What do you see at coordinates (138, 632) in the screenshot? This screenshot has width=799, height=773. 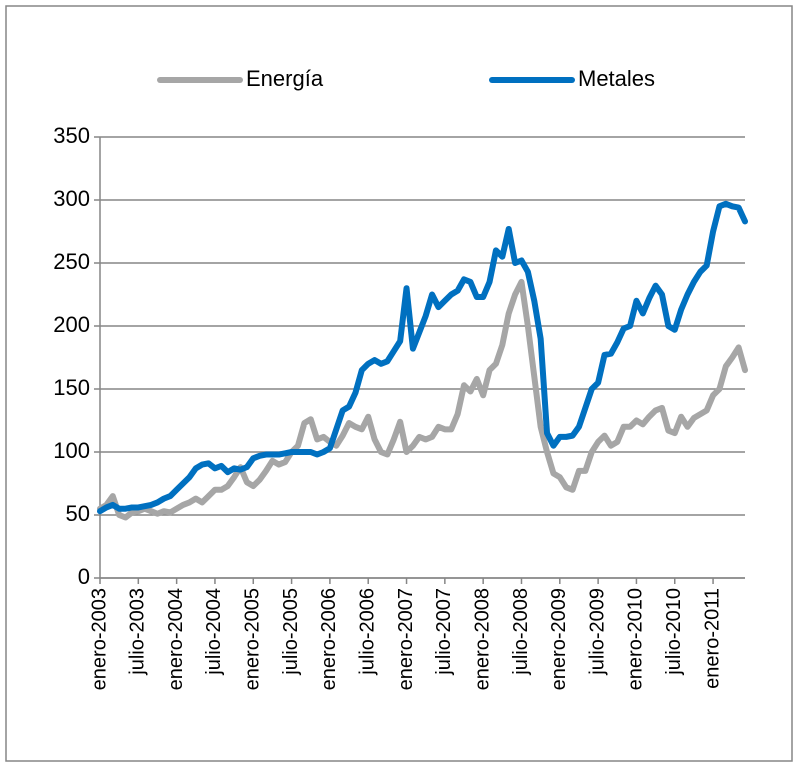 I see `x-tick-label: julio-2003` at bounding box center [138, 632].